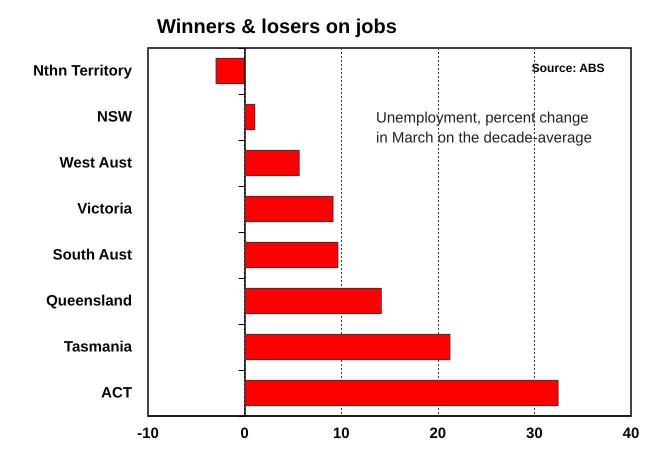 The height and width of the screenshot is (450, 645). I want to click on x-tick-label: 30, so click(534, 433).